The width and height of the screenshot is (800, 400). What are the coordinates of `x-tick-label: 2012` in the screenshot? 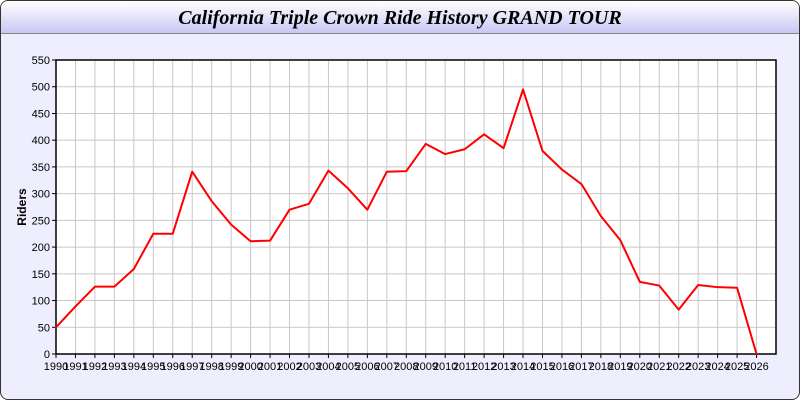 It's located at (484, 367).